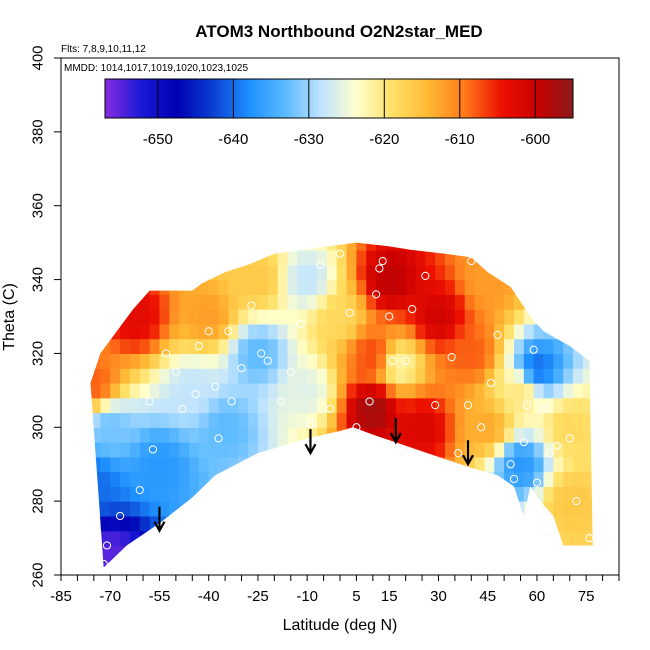 This screenshot has height=650, width=650. Describe the element at coordinates (586, 596) in the screenshot. I see `x-tick-label: 75` at that location.